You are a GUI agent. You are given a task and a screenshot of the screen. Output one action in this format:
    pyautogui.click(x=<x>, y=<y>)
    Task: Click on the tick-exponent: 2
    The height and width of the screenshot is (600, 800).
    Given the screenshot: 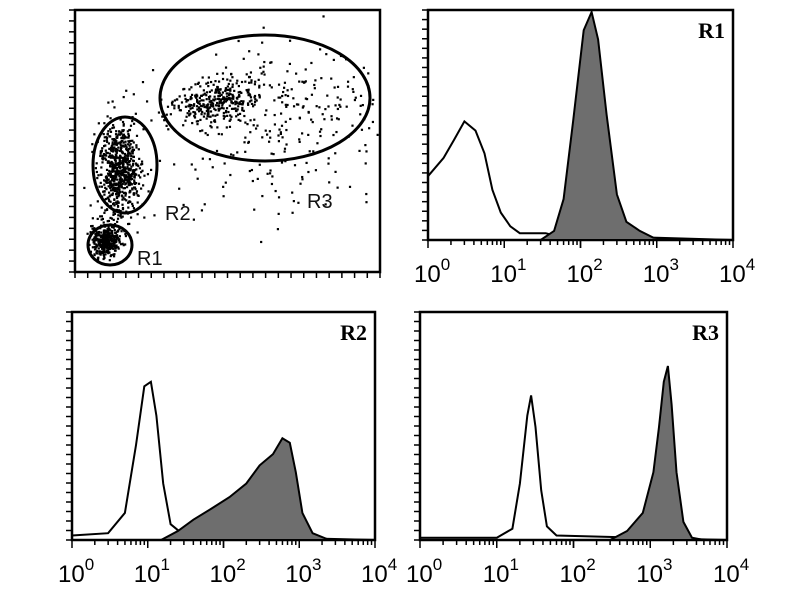 What is the action you would take?
    pyautogui.click(x=590, y=564)
    